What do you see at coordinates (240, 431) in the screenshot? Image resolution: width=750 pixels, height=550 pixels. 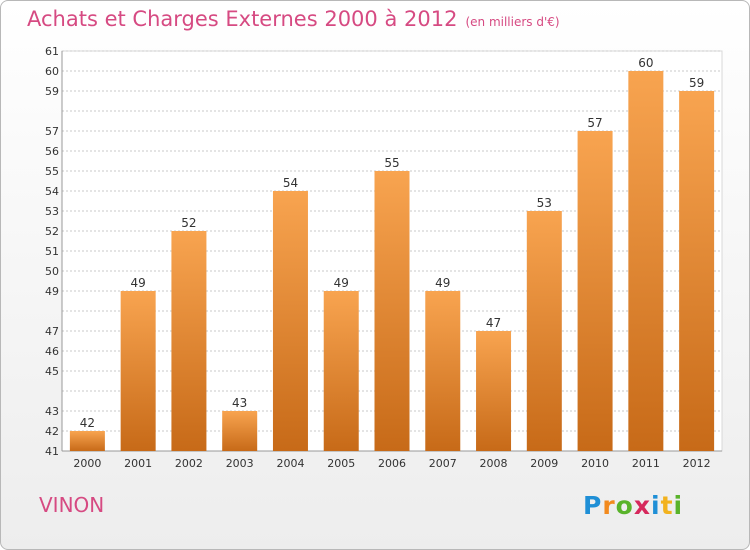 I see `bar-2003` at bounding box center [240, 431].